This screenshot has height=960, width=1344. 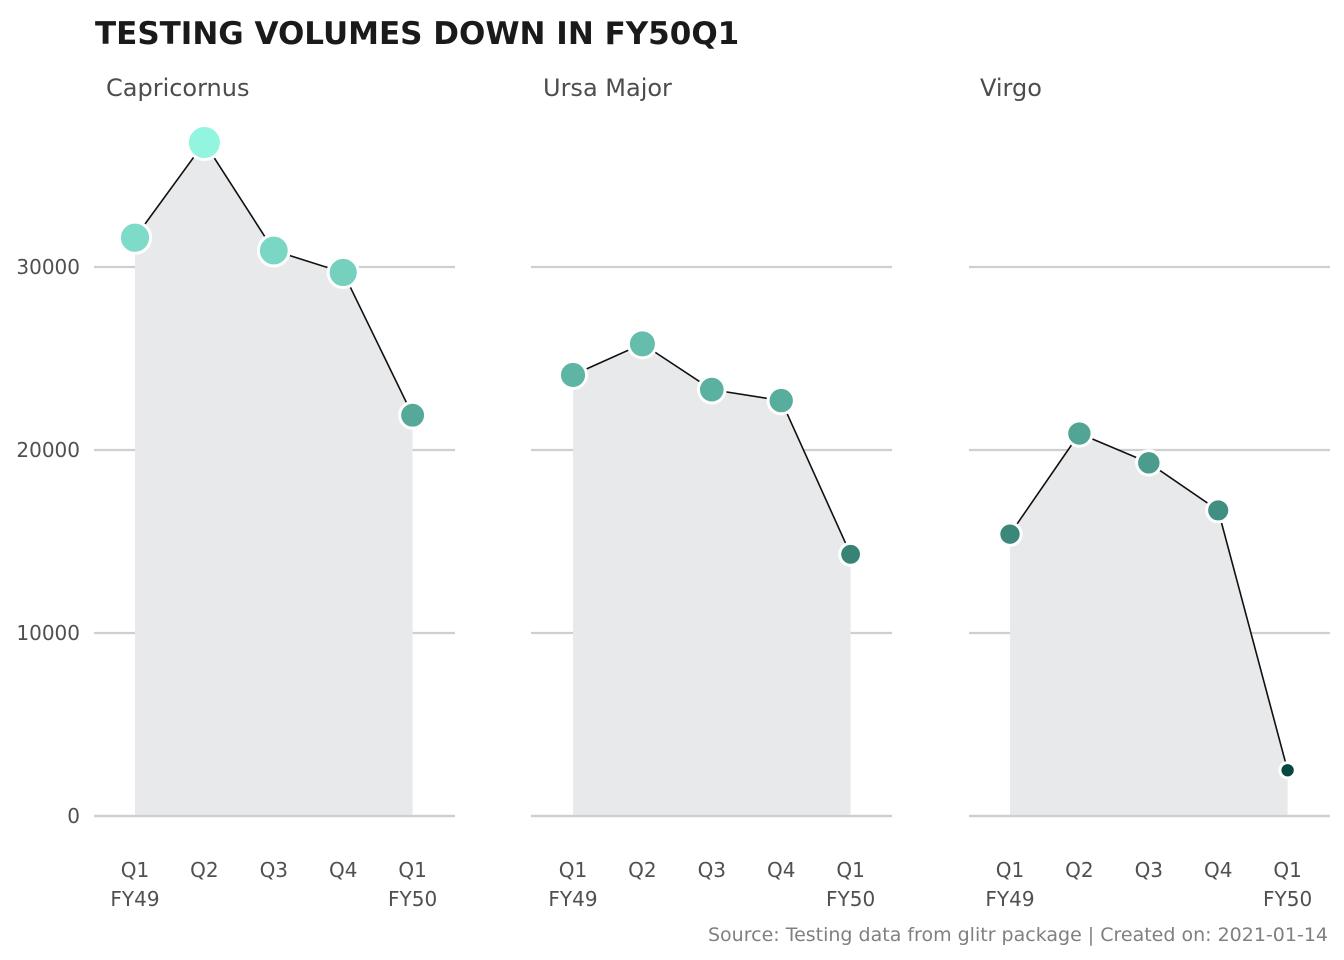 What do you see at coordinates (73, 816) in the screenshot?
I see `y-tick-label: 0` at bounding box center [73, 816].